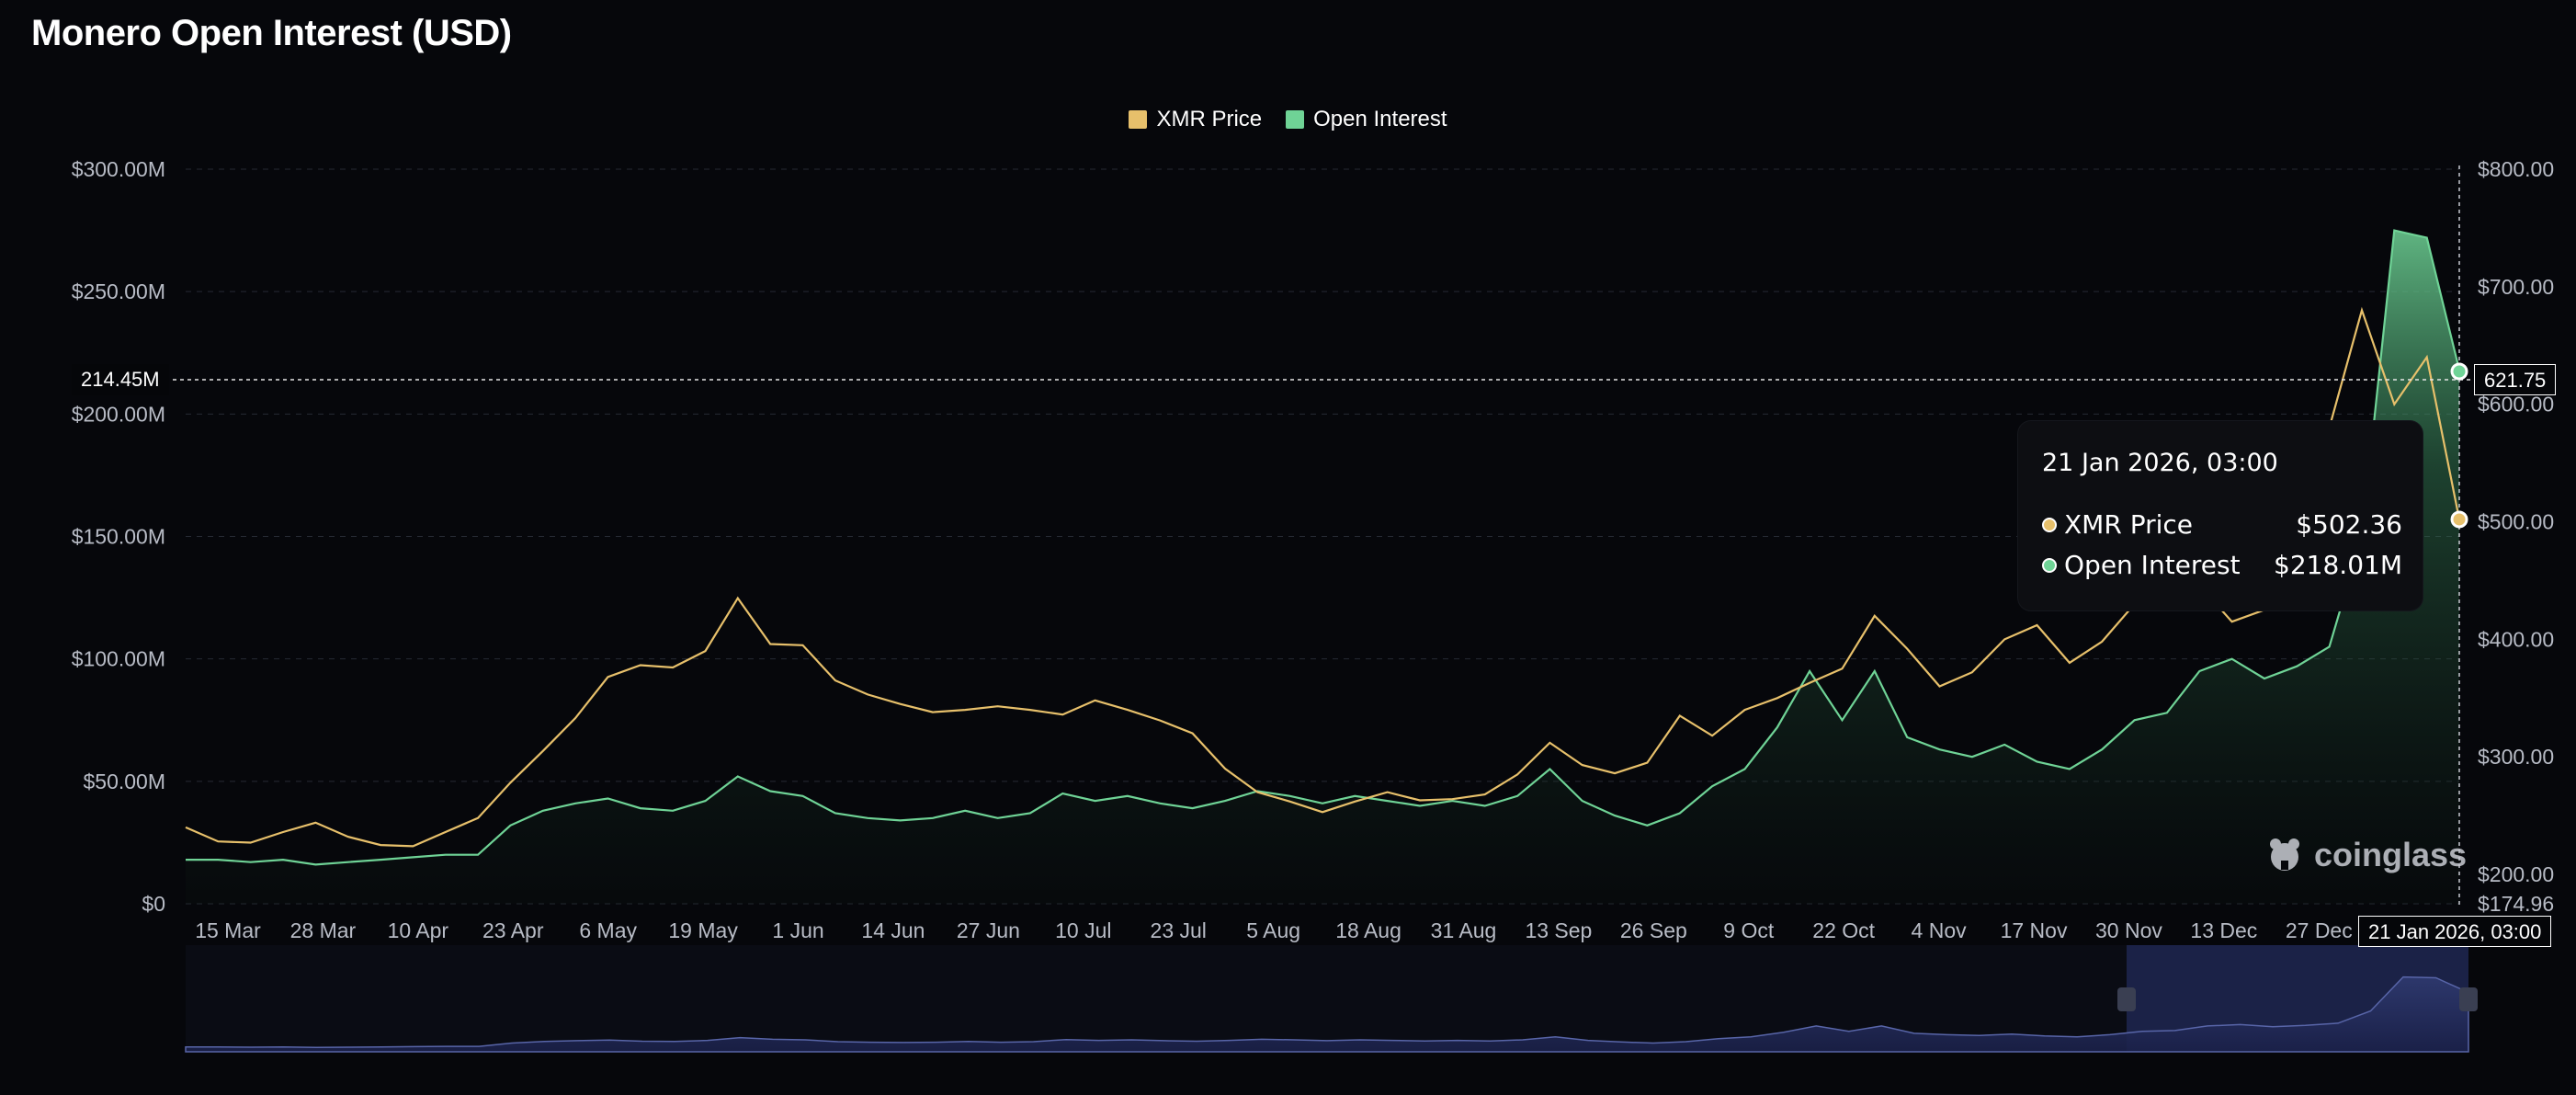  What do you see at coordinates (1138, 119) in the screenshot?
I see `legend-swatch-xmr-price` at bounding box center [1138, 119].